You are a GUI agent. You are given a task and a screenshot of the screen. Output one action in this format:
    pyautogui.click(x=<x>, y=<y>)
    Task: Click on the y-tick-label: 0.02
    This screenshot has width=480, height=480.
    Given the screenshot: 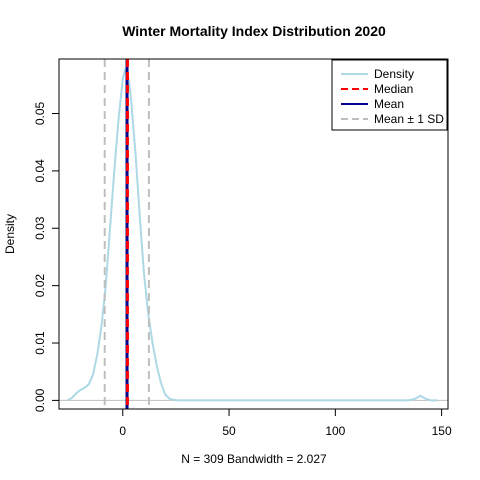 What is the action you would take?
    pyautogui.click(x=40, y=286)
    